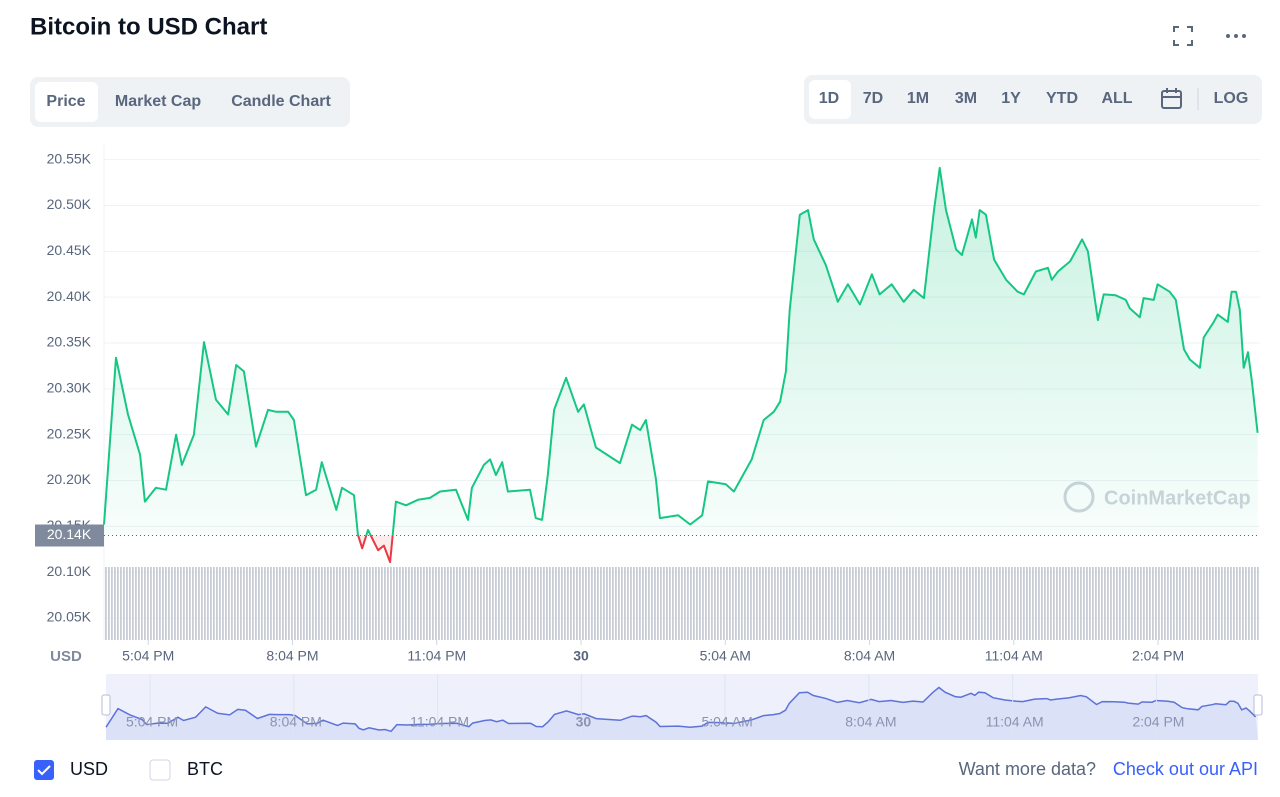 The height and width of the screenshot is (797, 1280). I want to click on footer-prompt: Want more data?, so click(1027, 769).